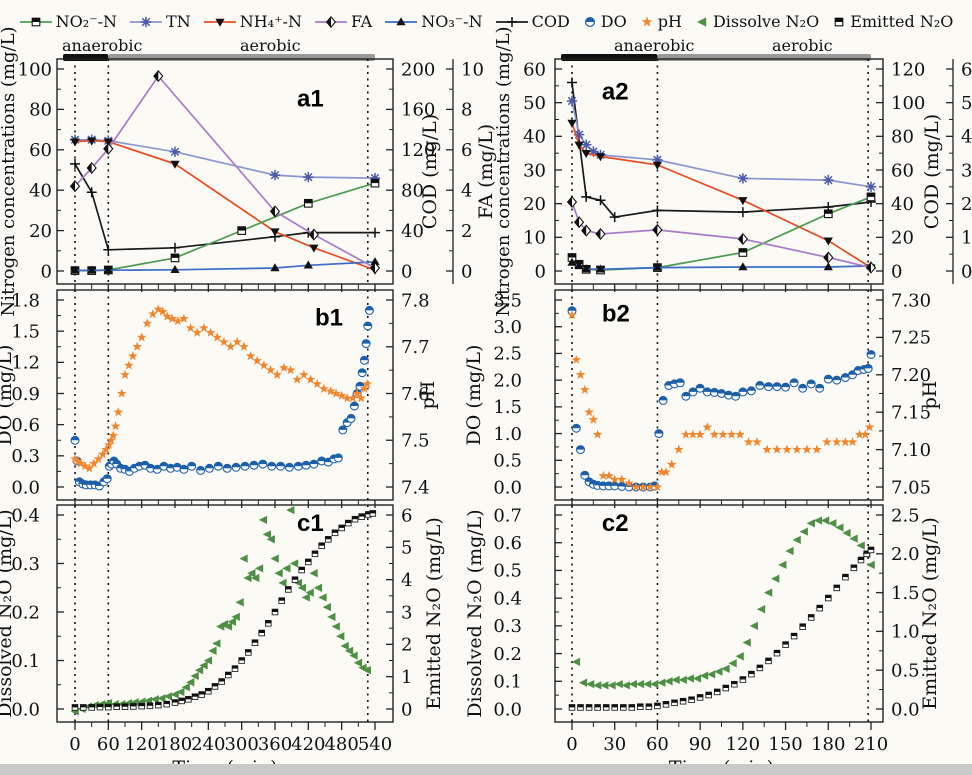 The width and height of the screenshot is (972, 775). What do you see at coordinates (550, 21) in the screenshot?
I see `legend-label: COD` at bounding box center [550, 21].